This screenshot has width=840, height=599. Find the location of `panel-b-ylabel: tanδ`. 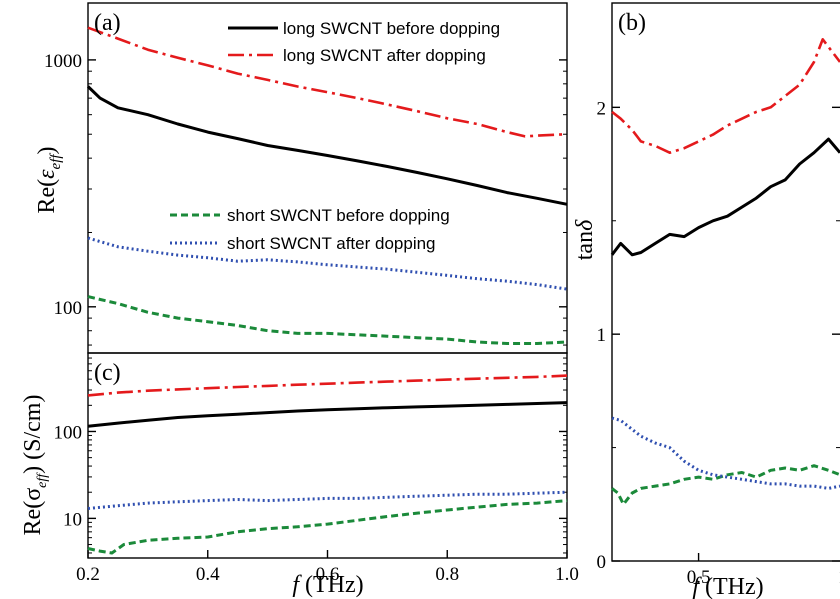

panel-b-ylabel: tanδ is located at coordinates (585, 239).